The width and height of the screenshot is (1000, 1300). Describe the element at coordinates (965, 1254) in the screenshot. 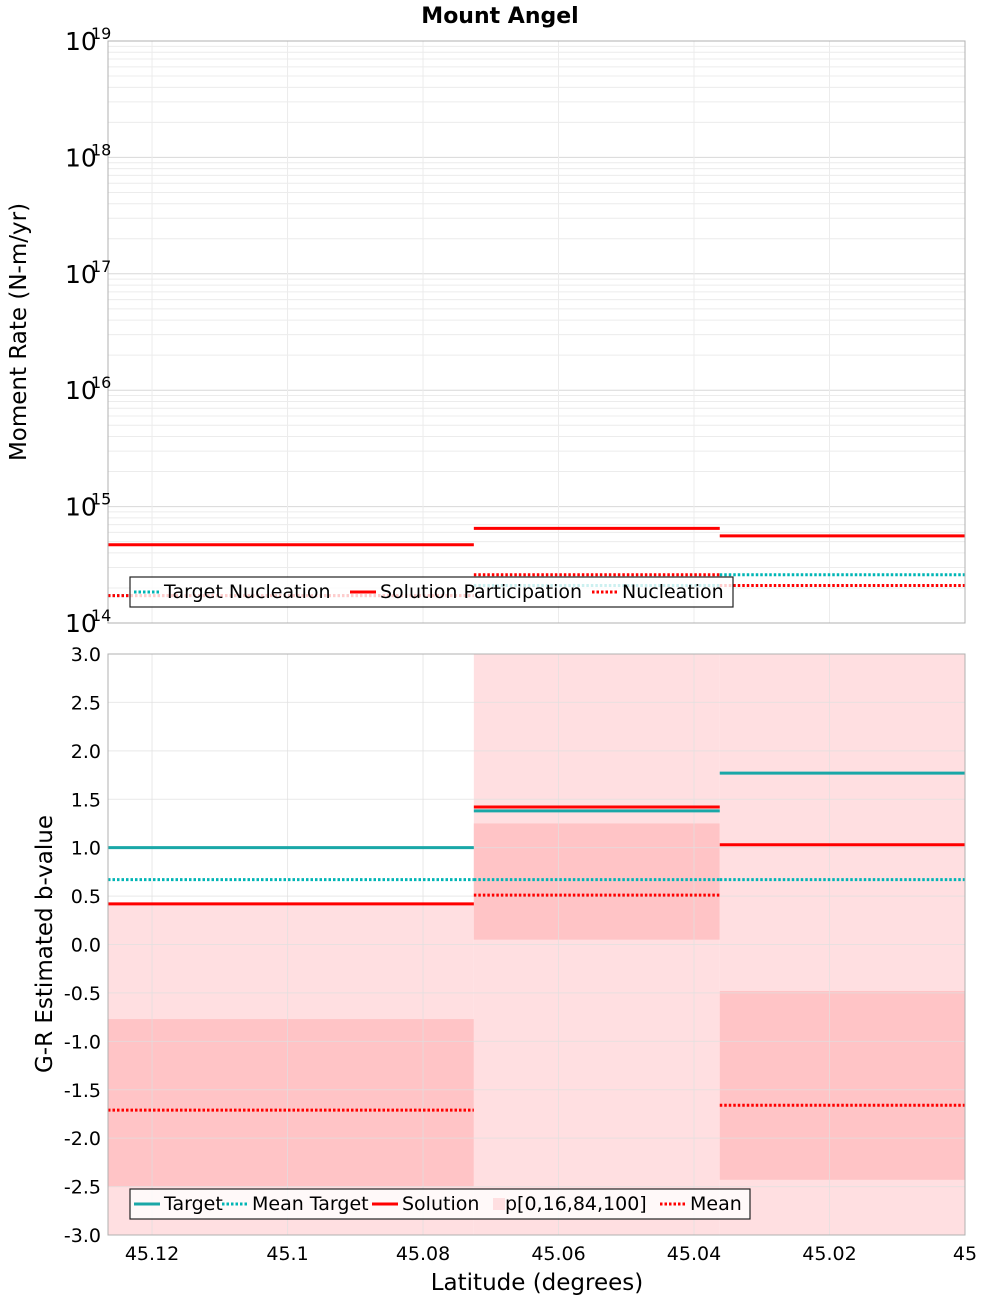

I see `latitude-x-tick-label: 45` at that location.